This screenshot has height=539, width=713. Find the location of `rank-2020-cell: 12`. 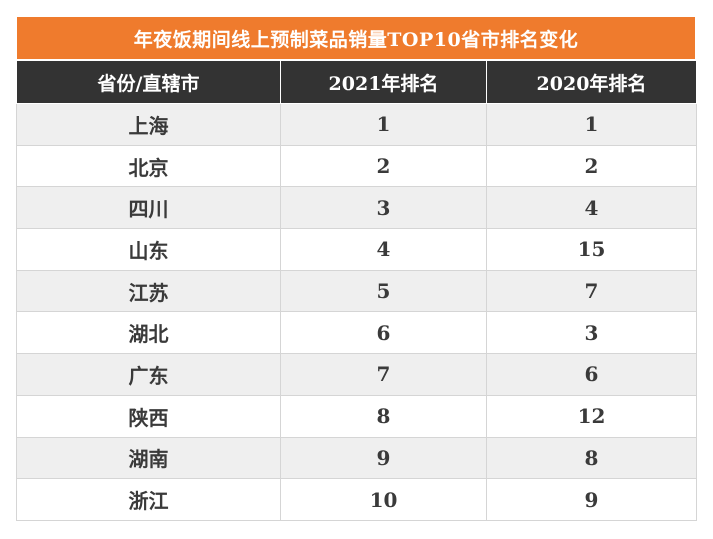

rank-2020-cell: 12 is located at coordinates (591, 416).